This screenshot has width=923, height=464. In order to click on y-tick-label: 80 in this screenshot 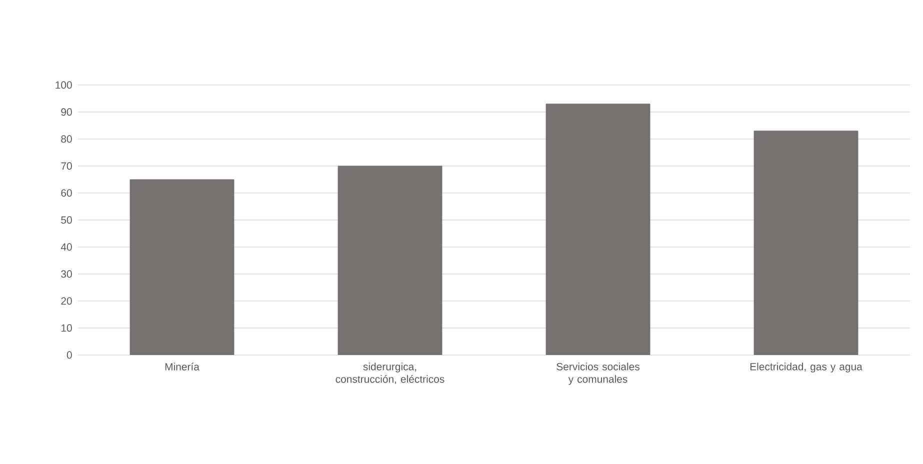, I will do `click(66, 139)`.